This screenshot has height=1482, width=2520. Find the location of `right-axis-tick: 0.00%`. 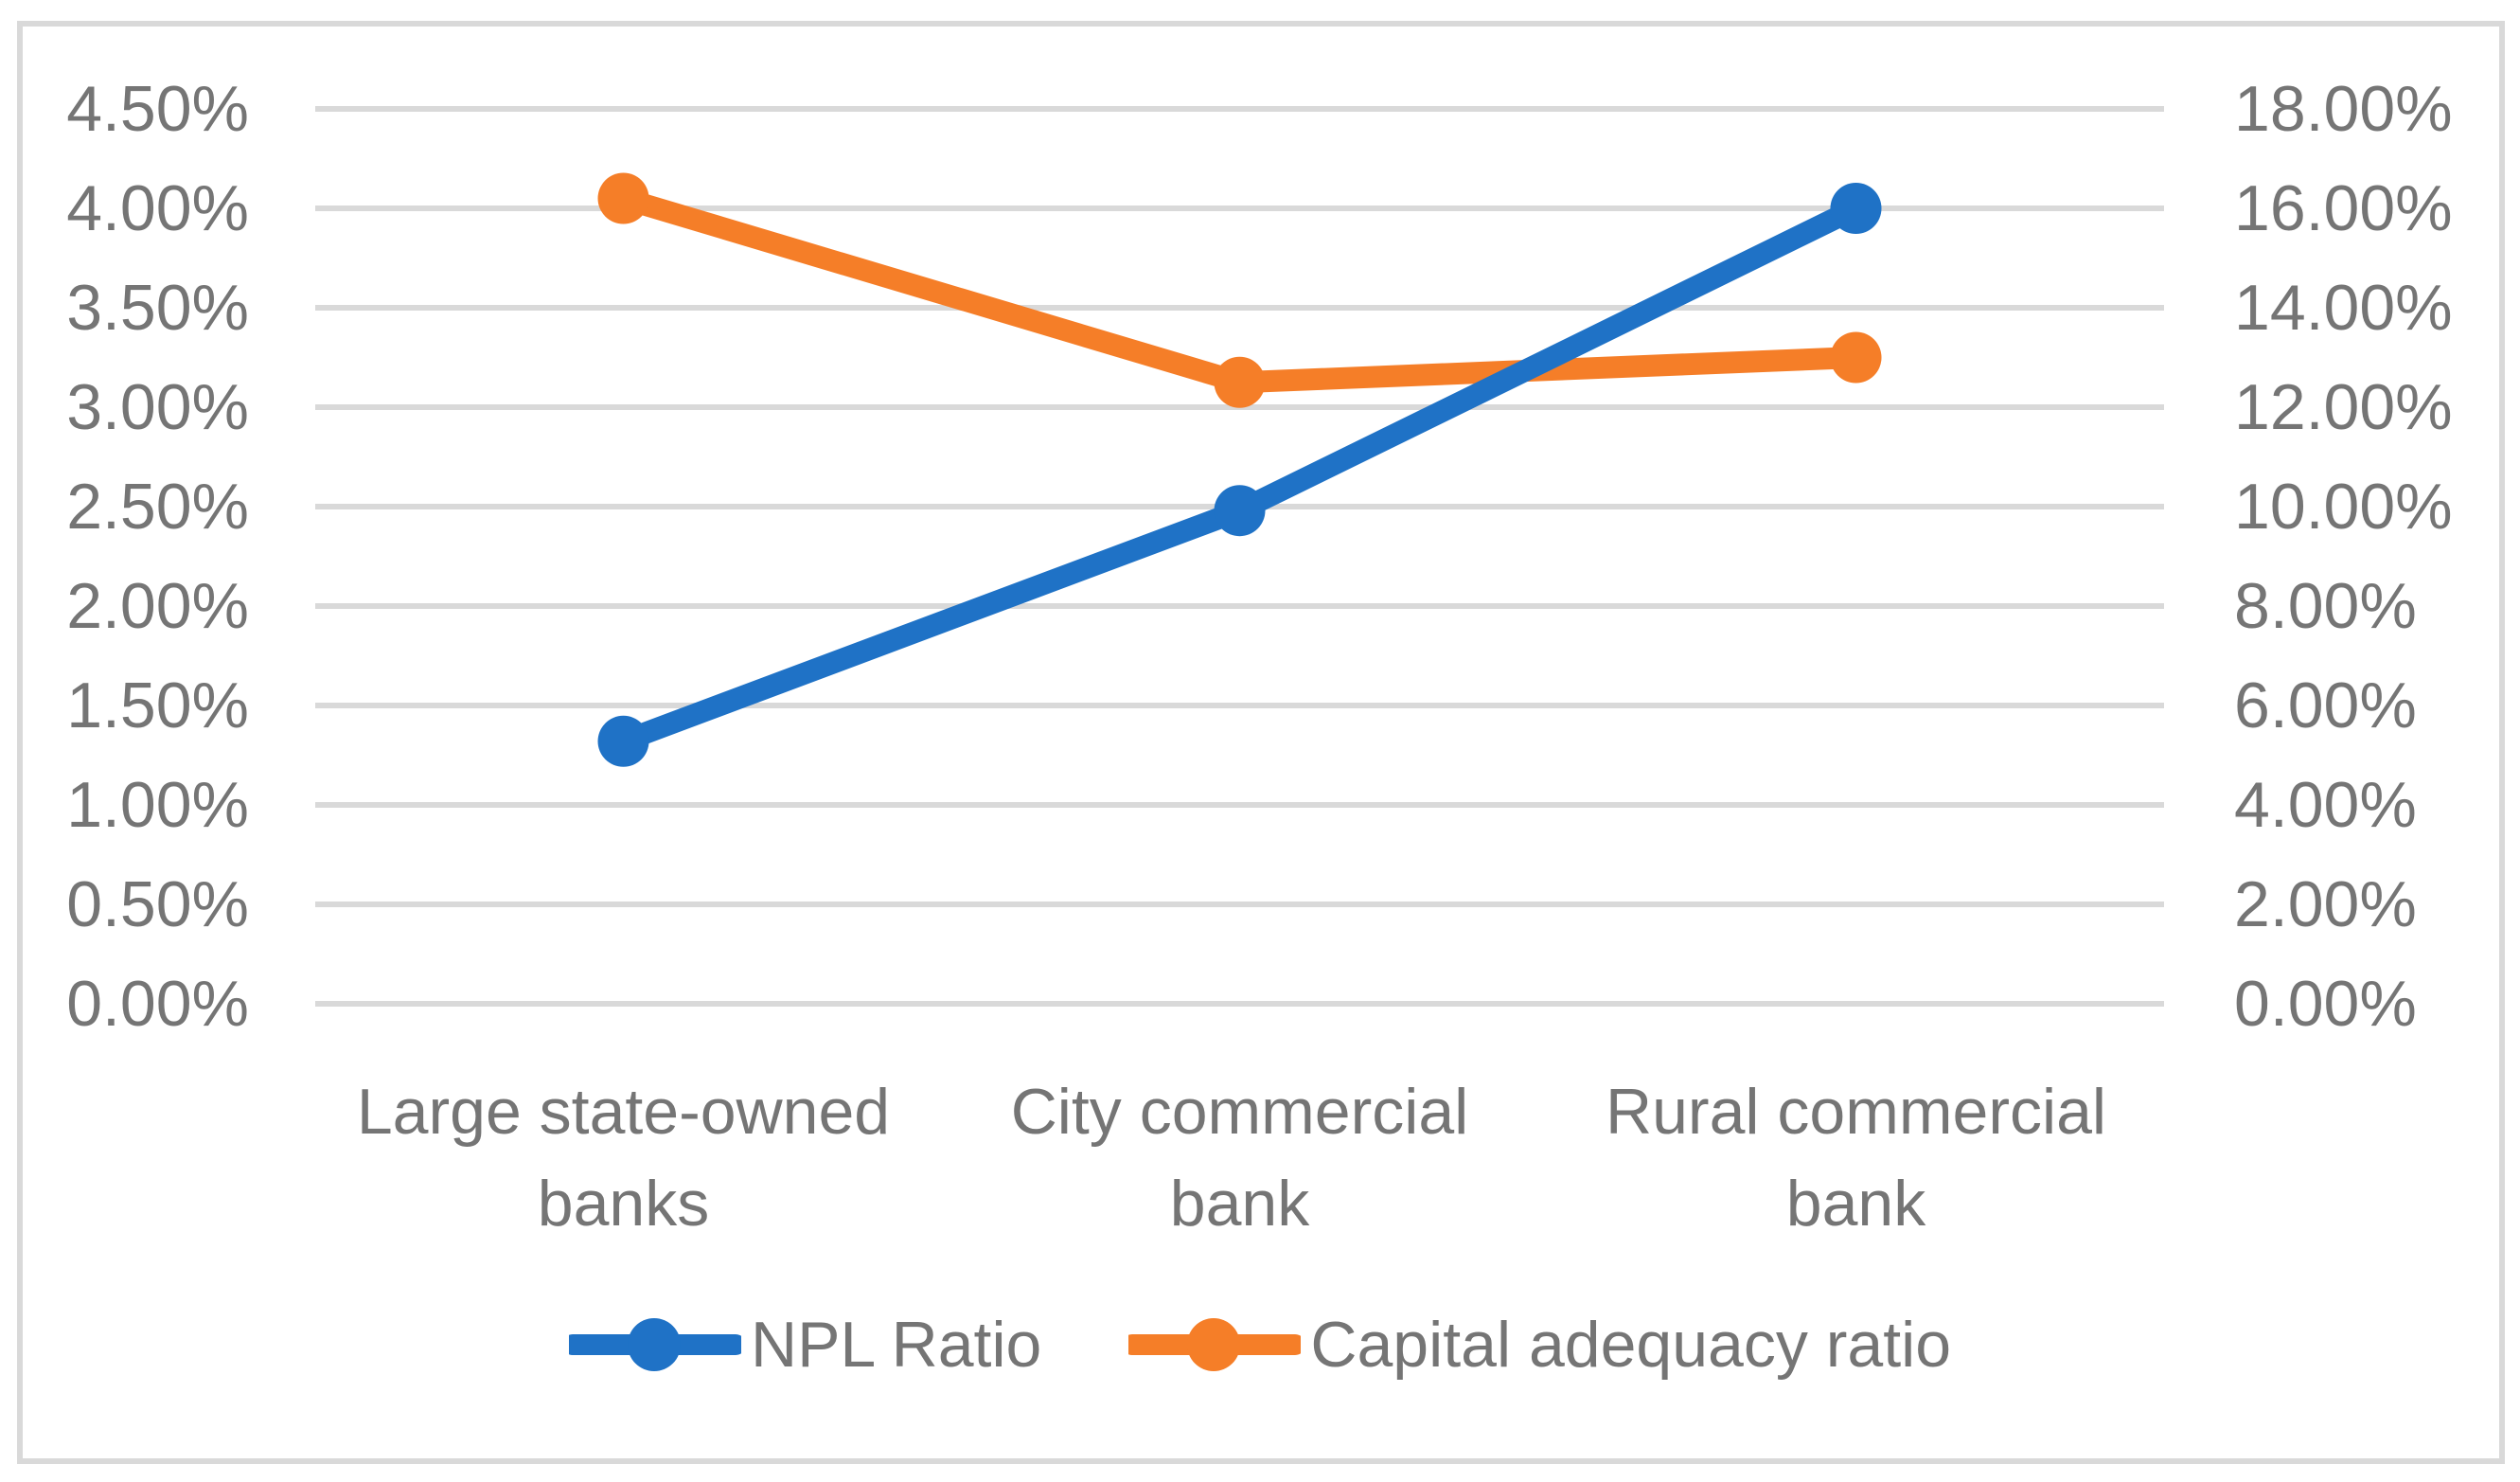

right-axis-tick: 0.00% is located at coordinates (2325, 1004).